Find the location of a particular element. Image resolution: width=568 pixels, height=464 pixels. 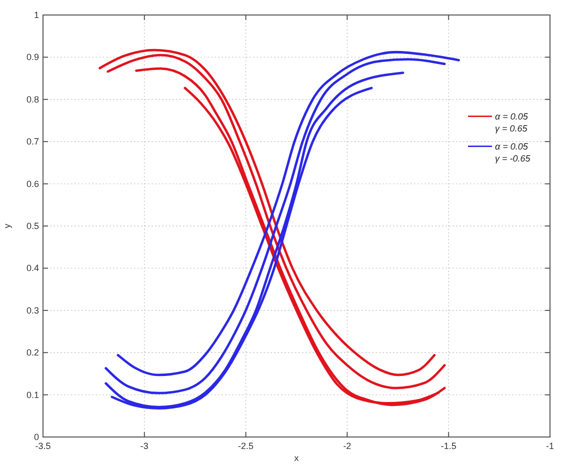

y-tick-label: 0.8 is located at coordinates (32, 99).